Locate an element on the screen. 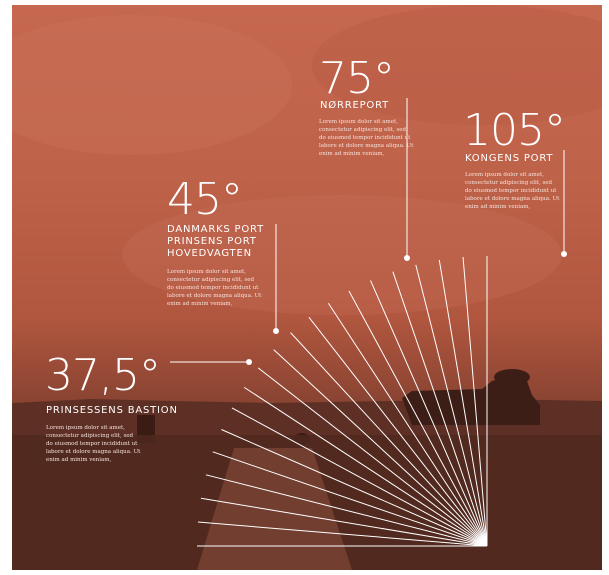 Image resolution: width=609 pixels, height=575 pixels. angle-value-danmarks: 45° is located at coordinates (205, 199).